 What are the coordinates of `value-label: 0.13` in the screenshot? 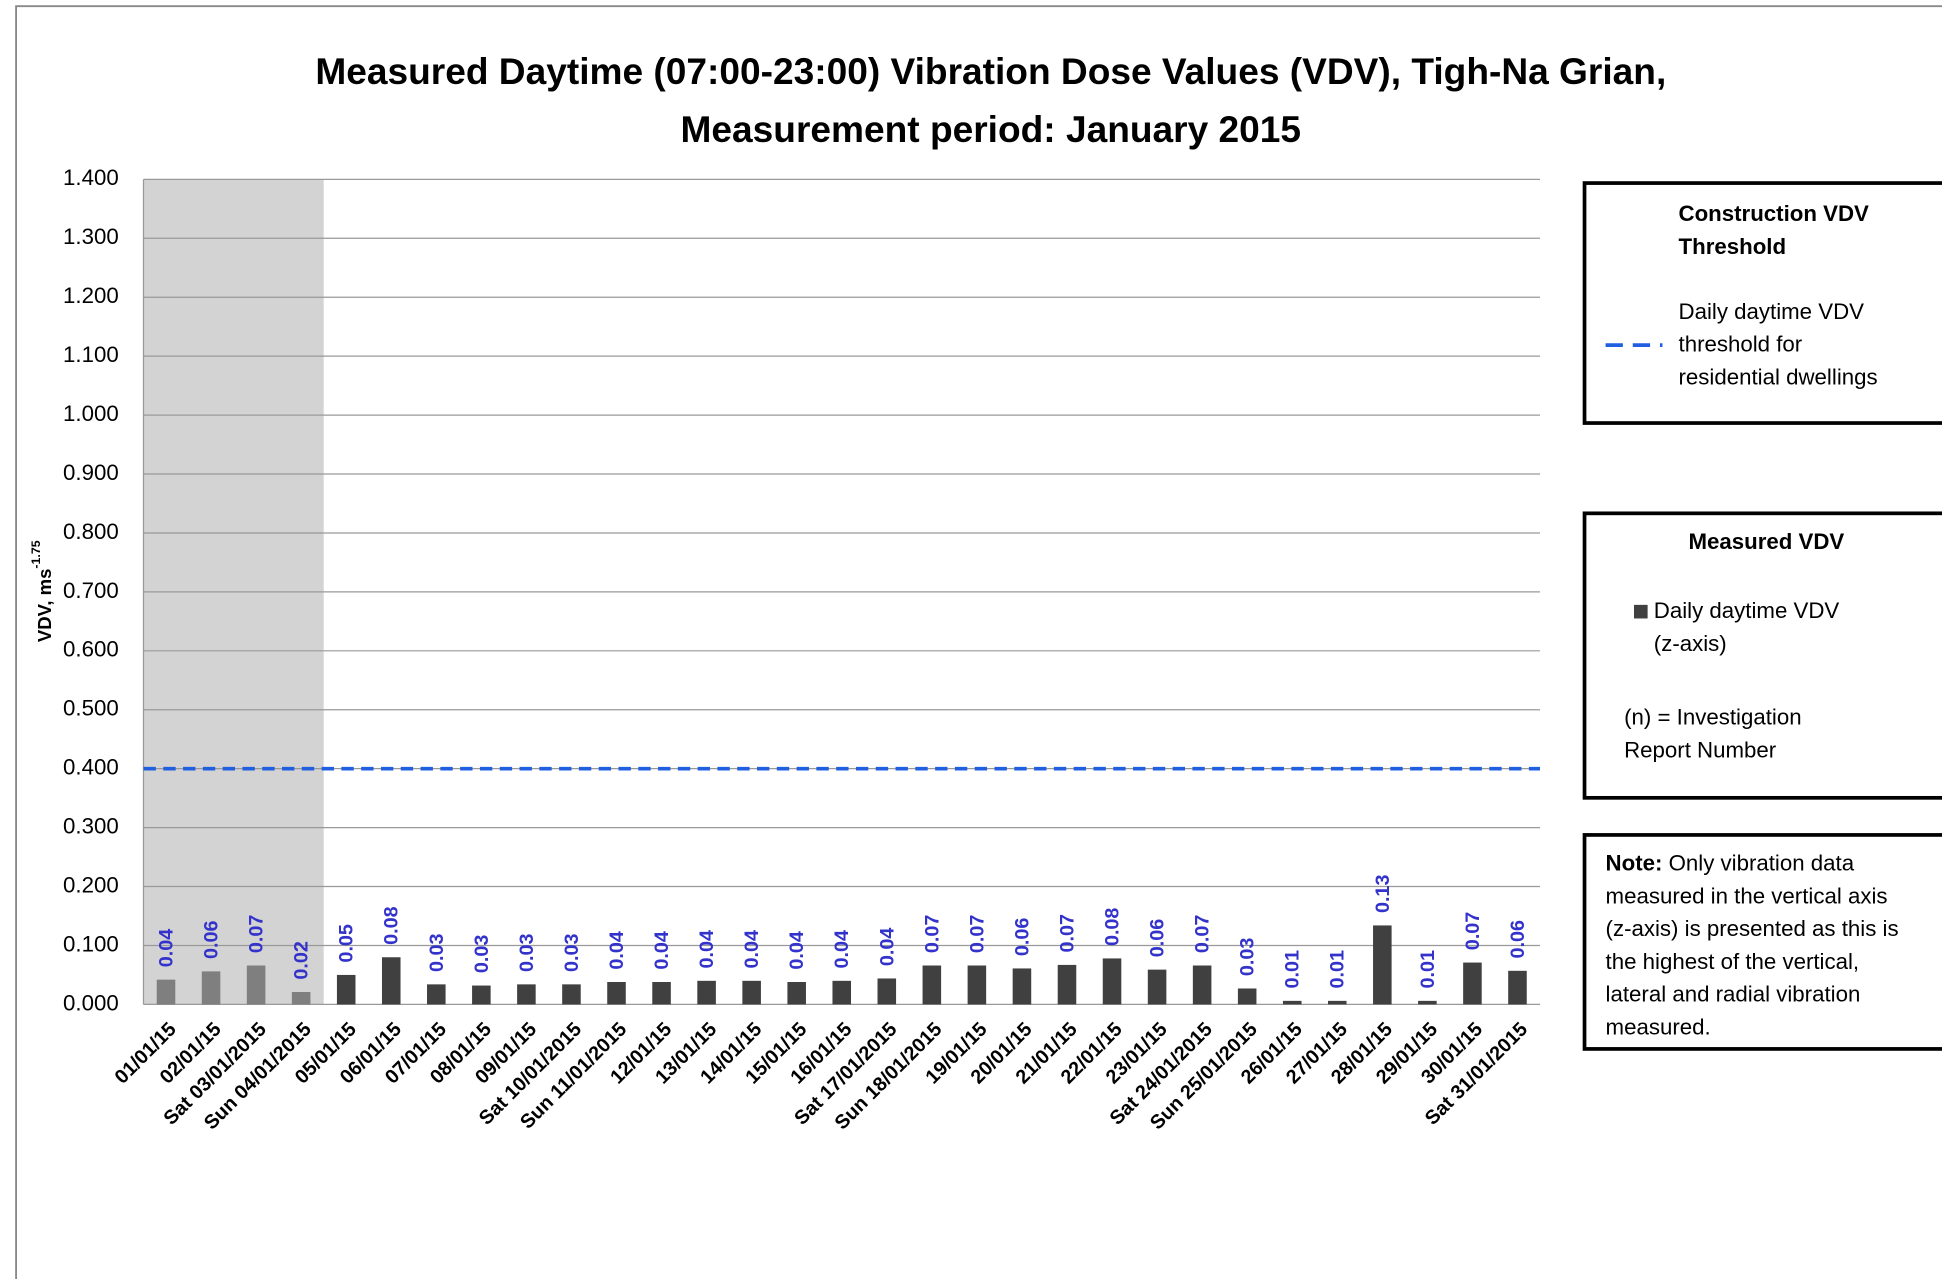 It's located at (1383, 894).